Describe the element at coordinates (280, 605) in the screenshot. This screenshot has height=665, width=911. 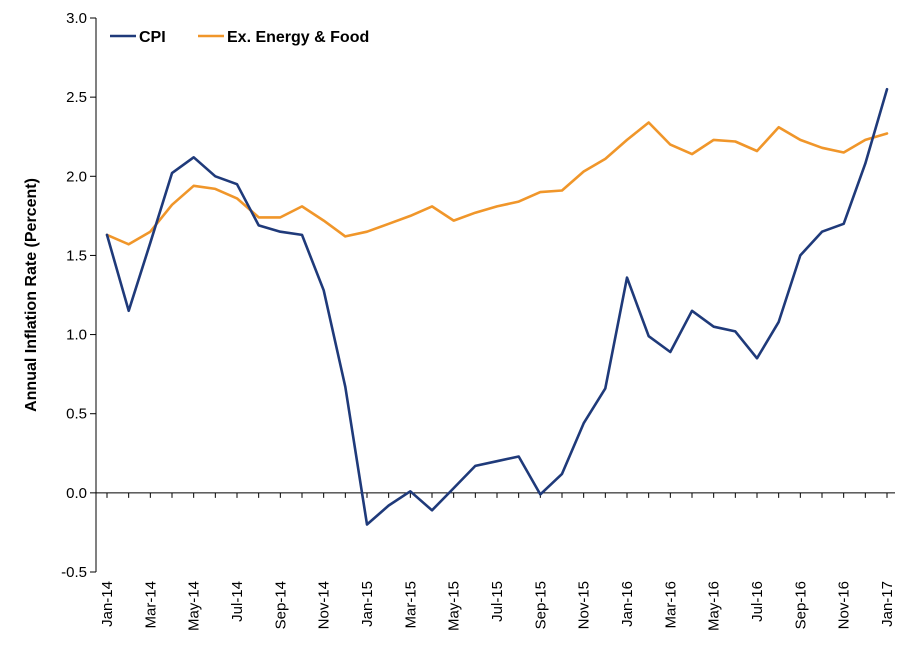
I see `x-tick-label: Sep-14` at that location.